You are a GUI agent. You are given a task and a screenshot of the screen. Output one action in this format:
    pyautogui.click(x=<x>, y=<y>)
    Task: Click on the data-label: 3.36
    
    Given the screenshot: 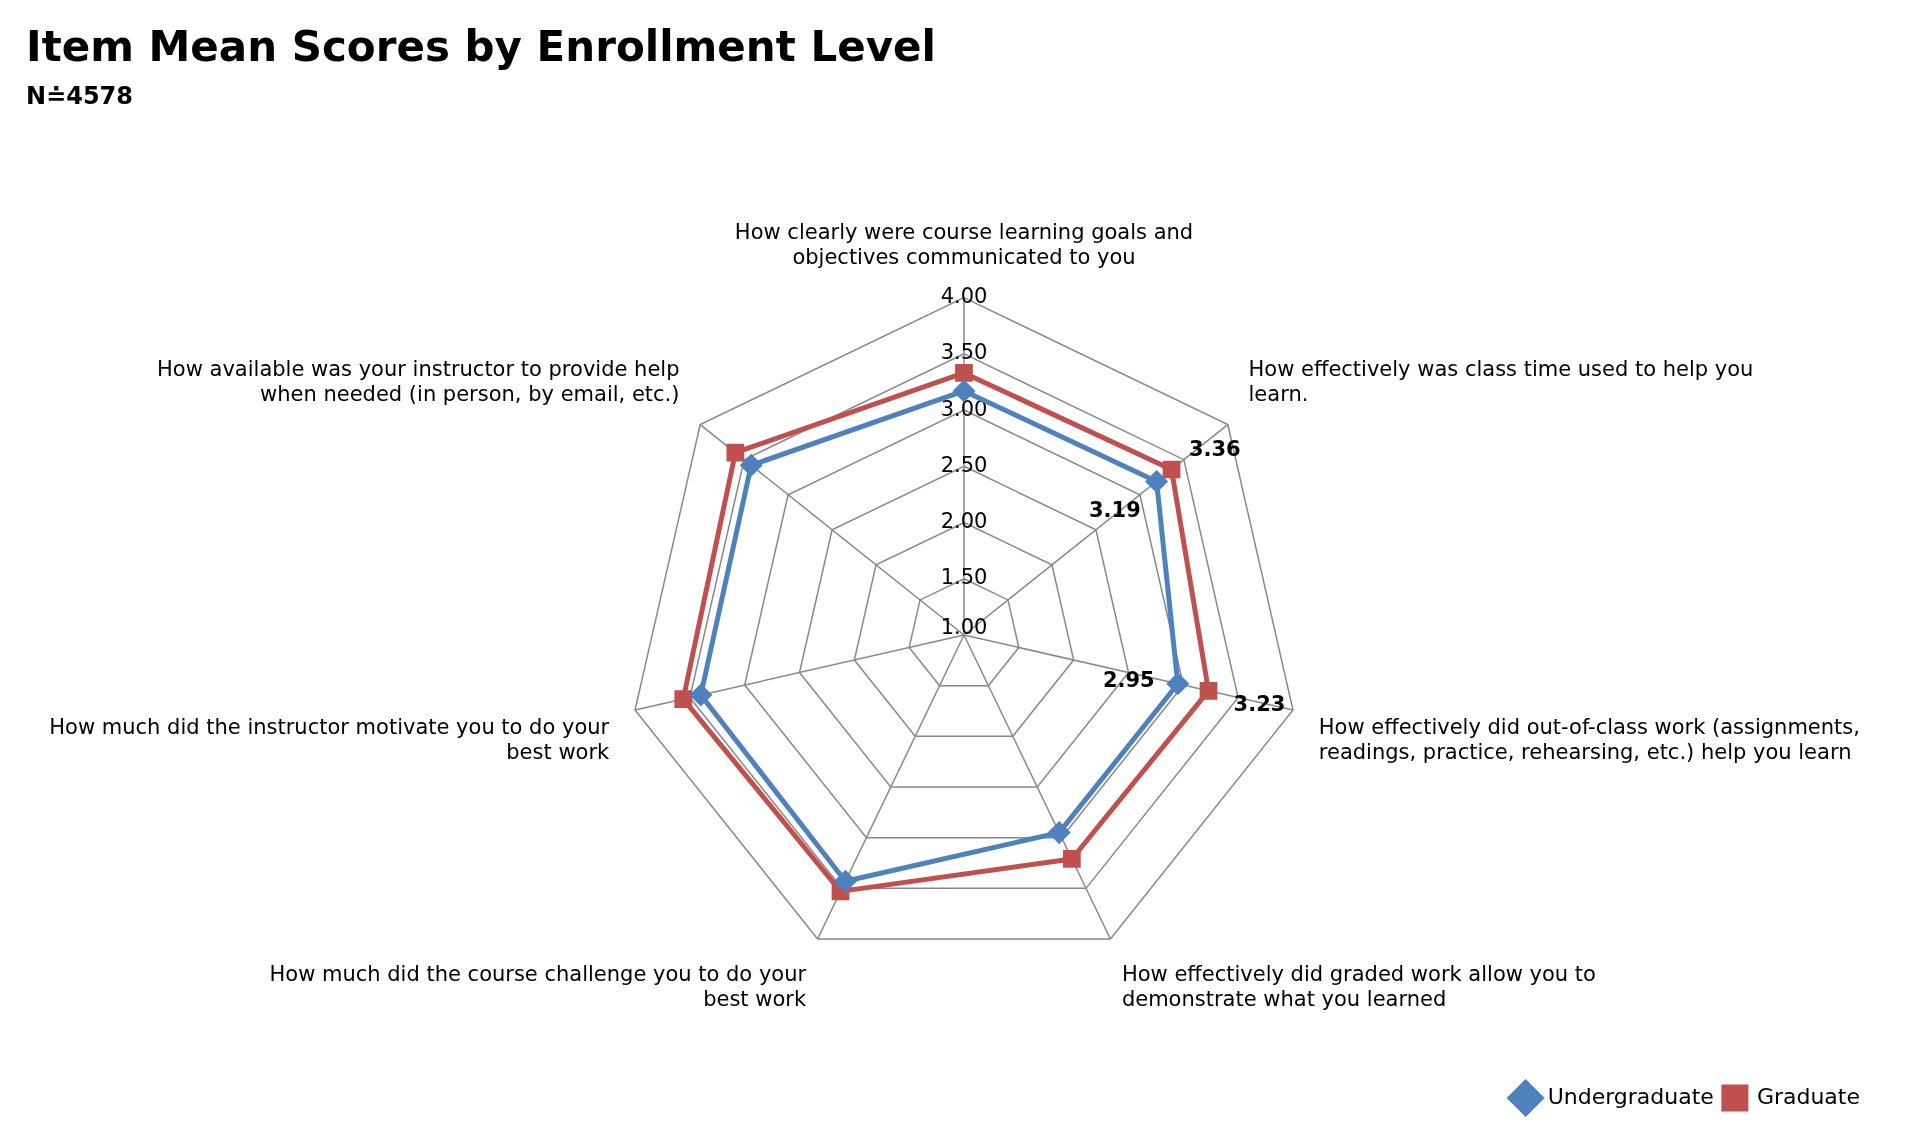 What is the action you would take?
    pyautogui.click(x=1214, y=449)
    